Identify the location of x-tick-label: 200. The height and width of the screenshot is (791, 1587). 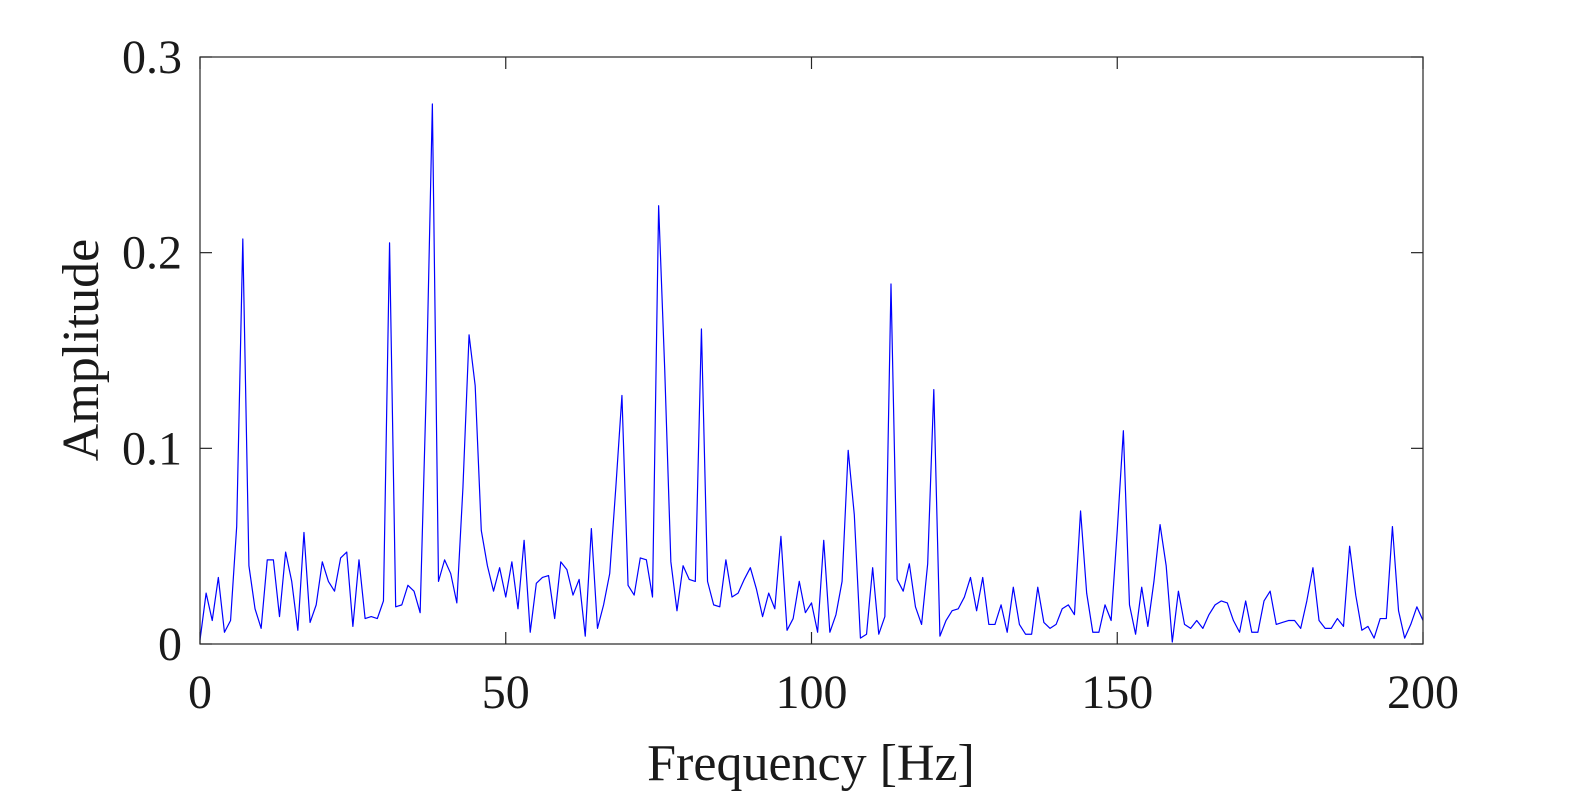
(1423, 692).